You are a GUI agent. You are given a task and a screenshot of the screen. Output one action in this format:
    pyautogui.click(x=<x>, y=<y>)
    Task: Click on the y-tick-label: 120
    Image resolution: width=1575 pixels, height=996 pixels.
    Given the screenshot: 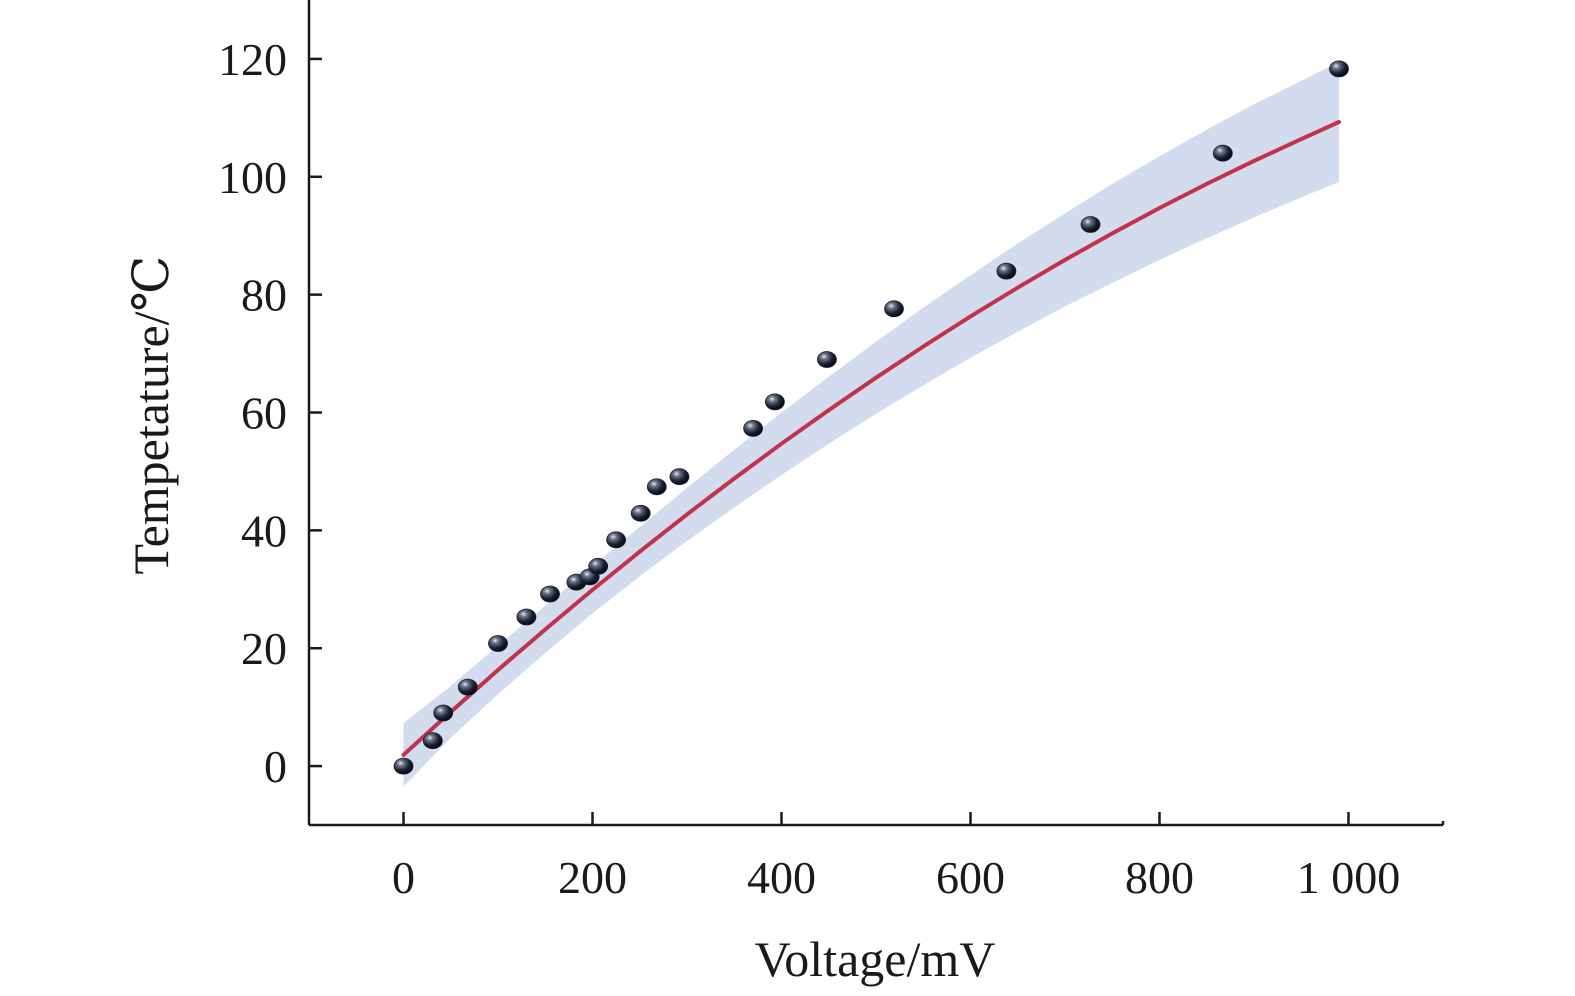 What is the action you would take?
    pyautogui.click(x=252, y=59)
    